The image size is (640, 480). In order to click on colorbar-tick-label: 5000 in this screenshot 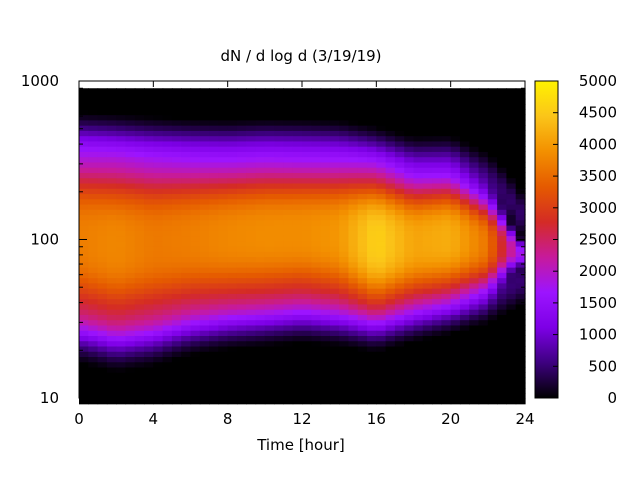, I will do `click(598, 81)`.